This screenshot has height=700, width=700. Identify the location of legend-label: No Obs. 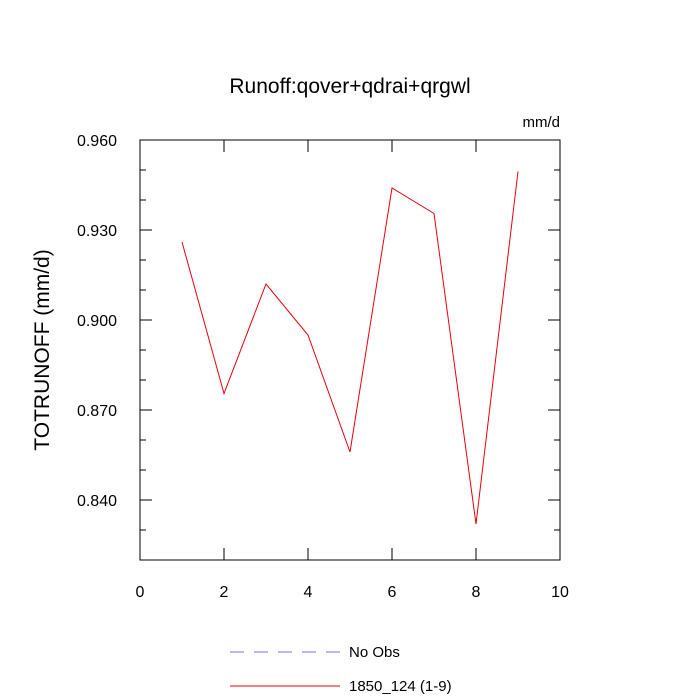
(374, 652).